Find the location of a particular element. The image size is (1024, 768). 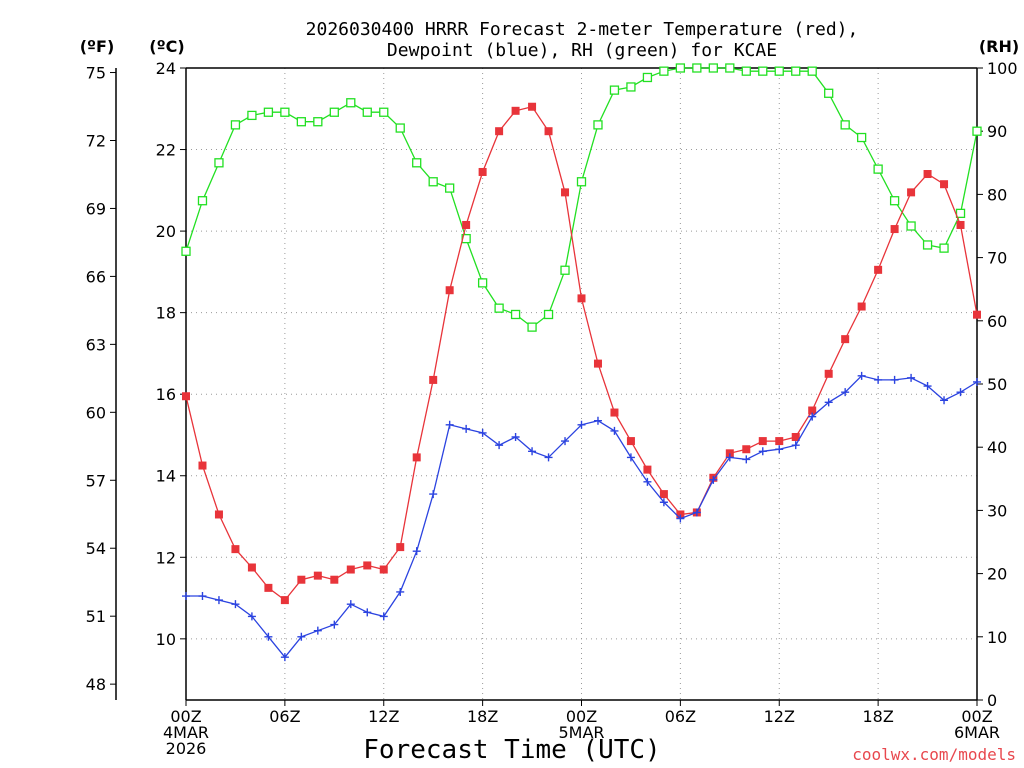

rh-tick-label: 10 is located at coordinates (997, 637).